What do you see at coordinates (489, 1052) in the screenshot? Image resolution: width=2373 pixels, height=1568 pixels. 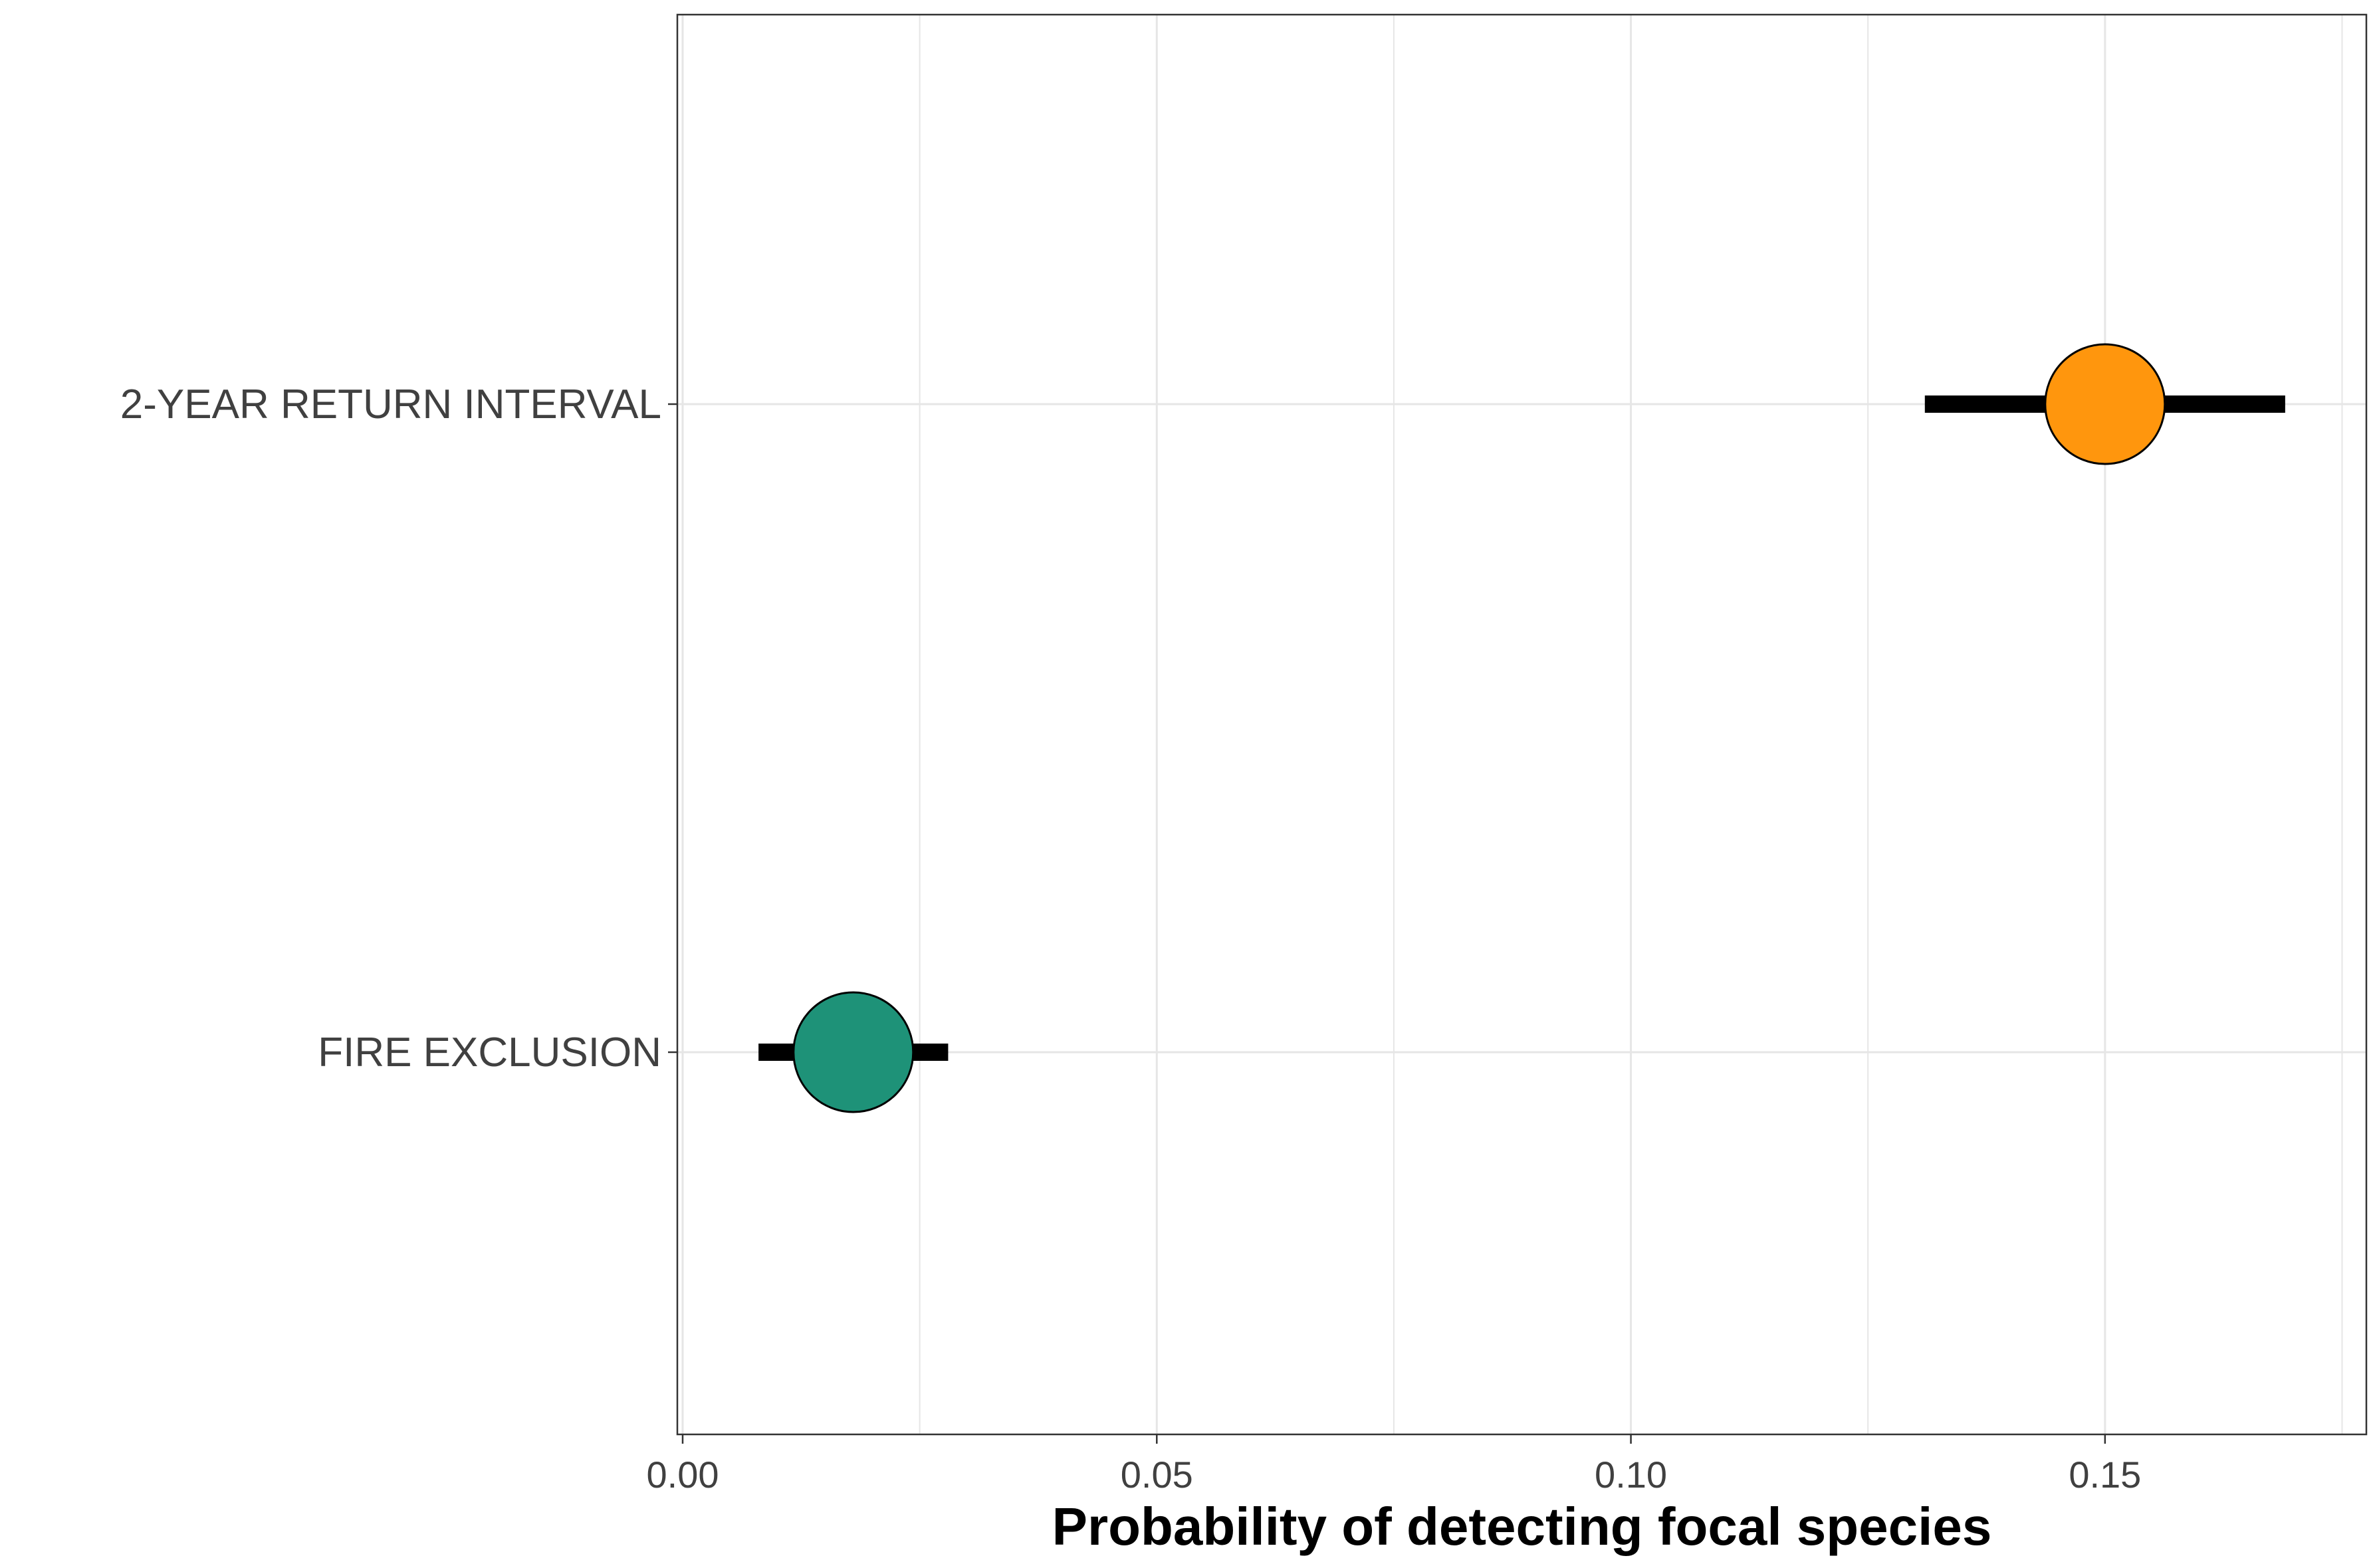 I see `y-category-label: FIRE EXCLUSION` at bounding box center [489, 1052].